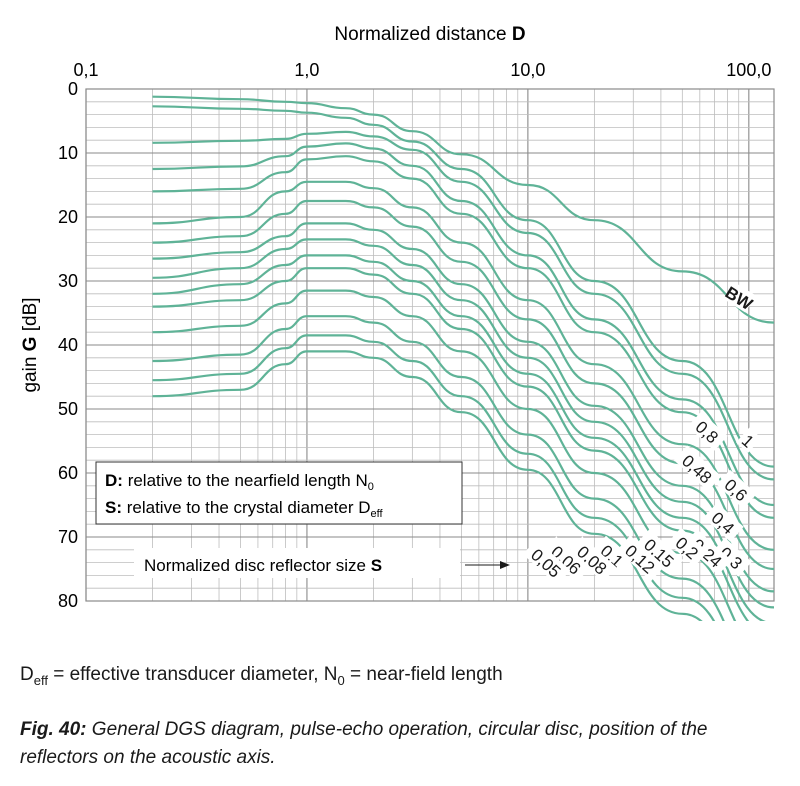 This screenshot has height=786, width=800. I want to click on annotation-background, so click(297, 563).